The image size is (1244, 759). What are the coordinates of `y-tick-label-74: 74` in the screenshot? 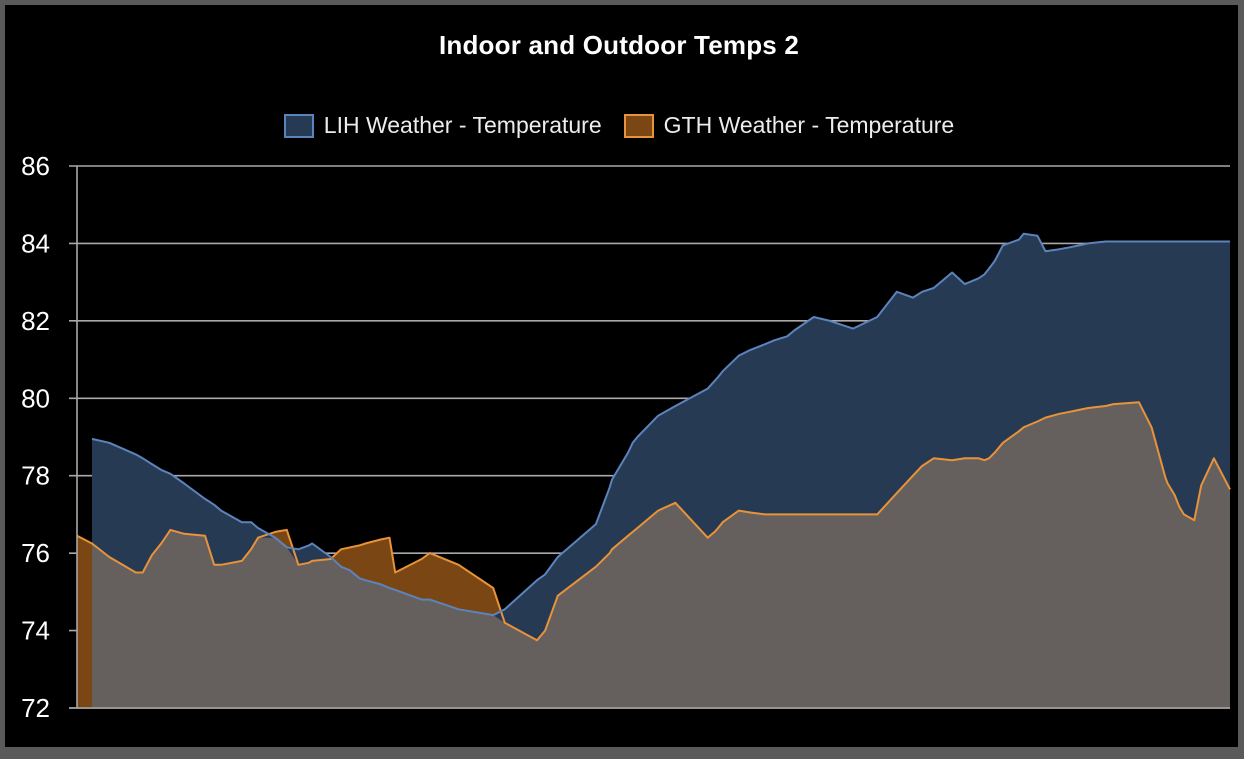 It's located at (35, 631).